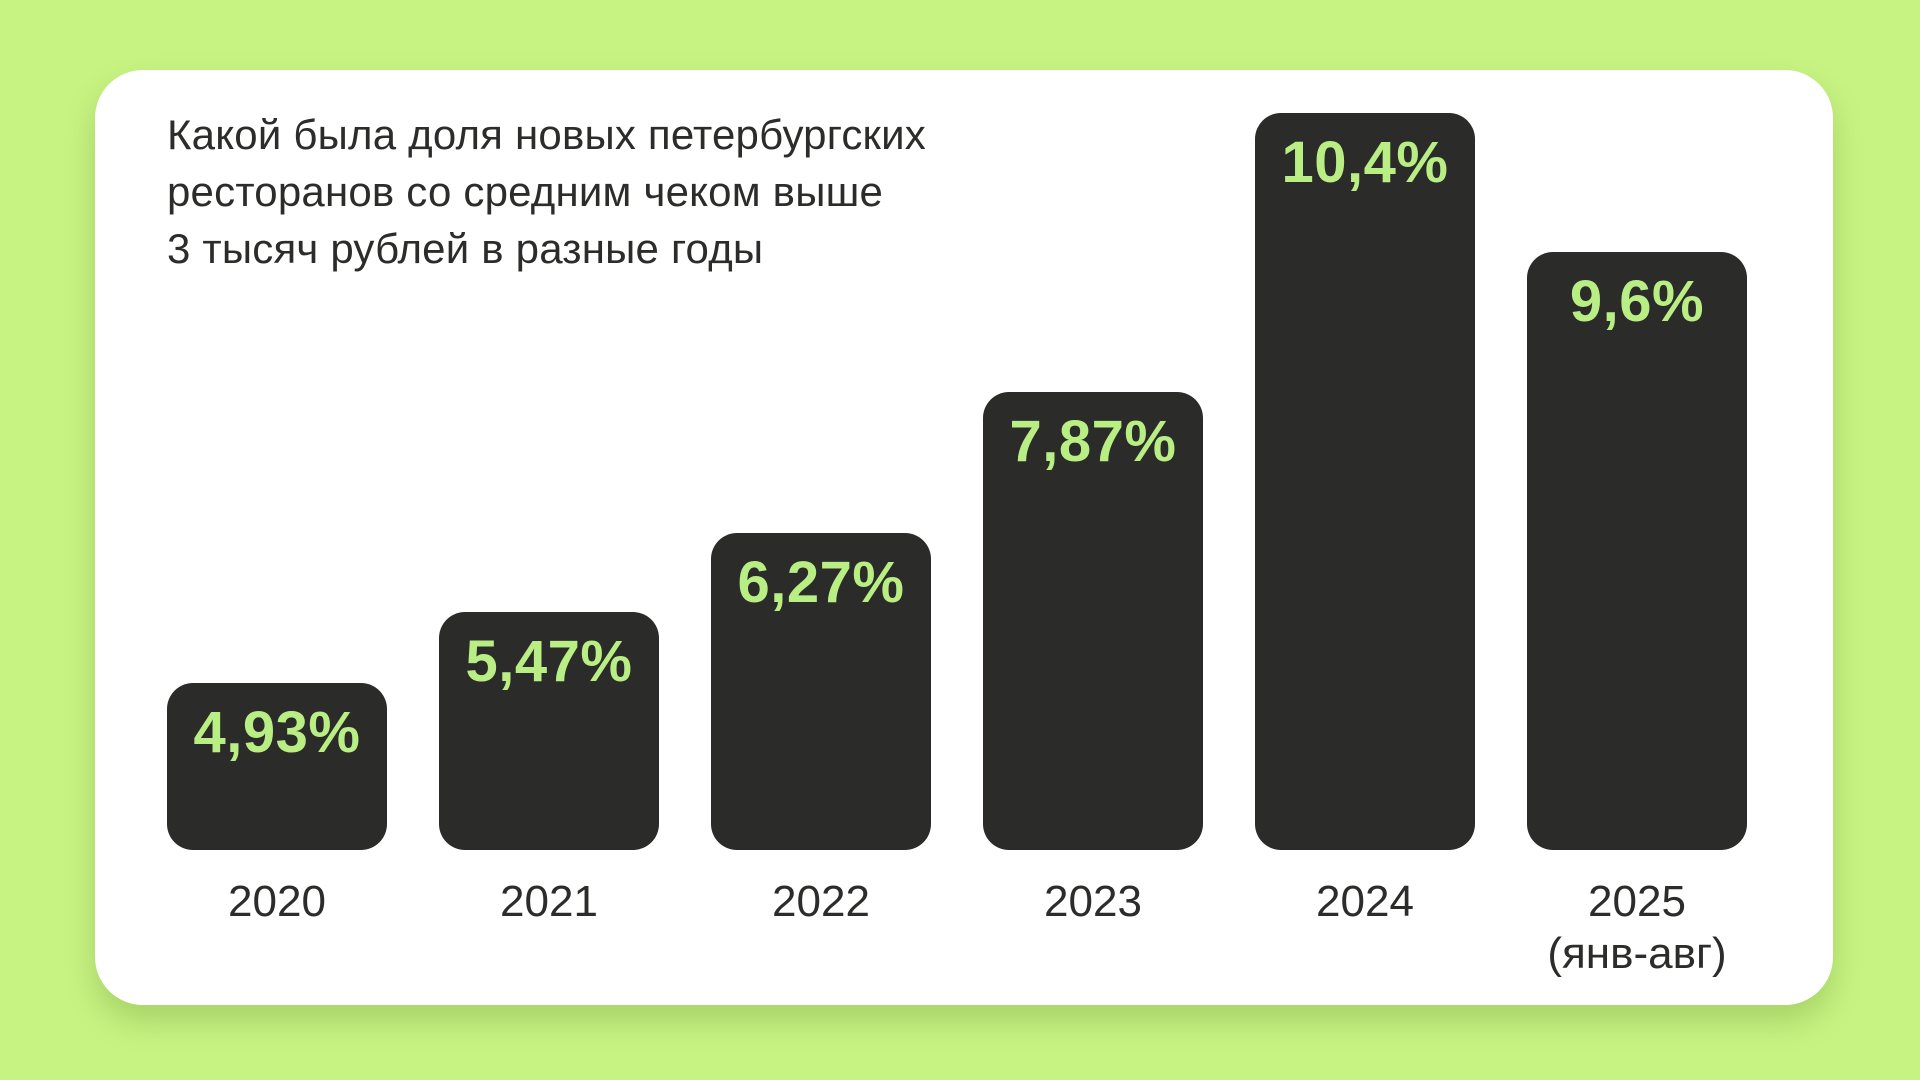  What do you see at coordinates (277, 901) in the screenshot?
I see `x-axis-label-2020: 2020` at bounding box center [277, 901].